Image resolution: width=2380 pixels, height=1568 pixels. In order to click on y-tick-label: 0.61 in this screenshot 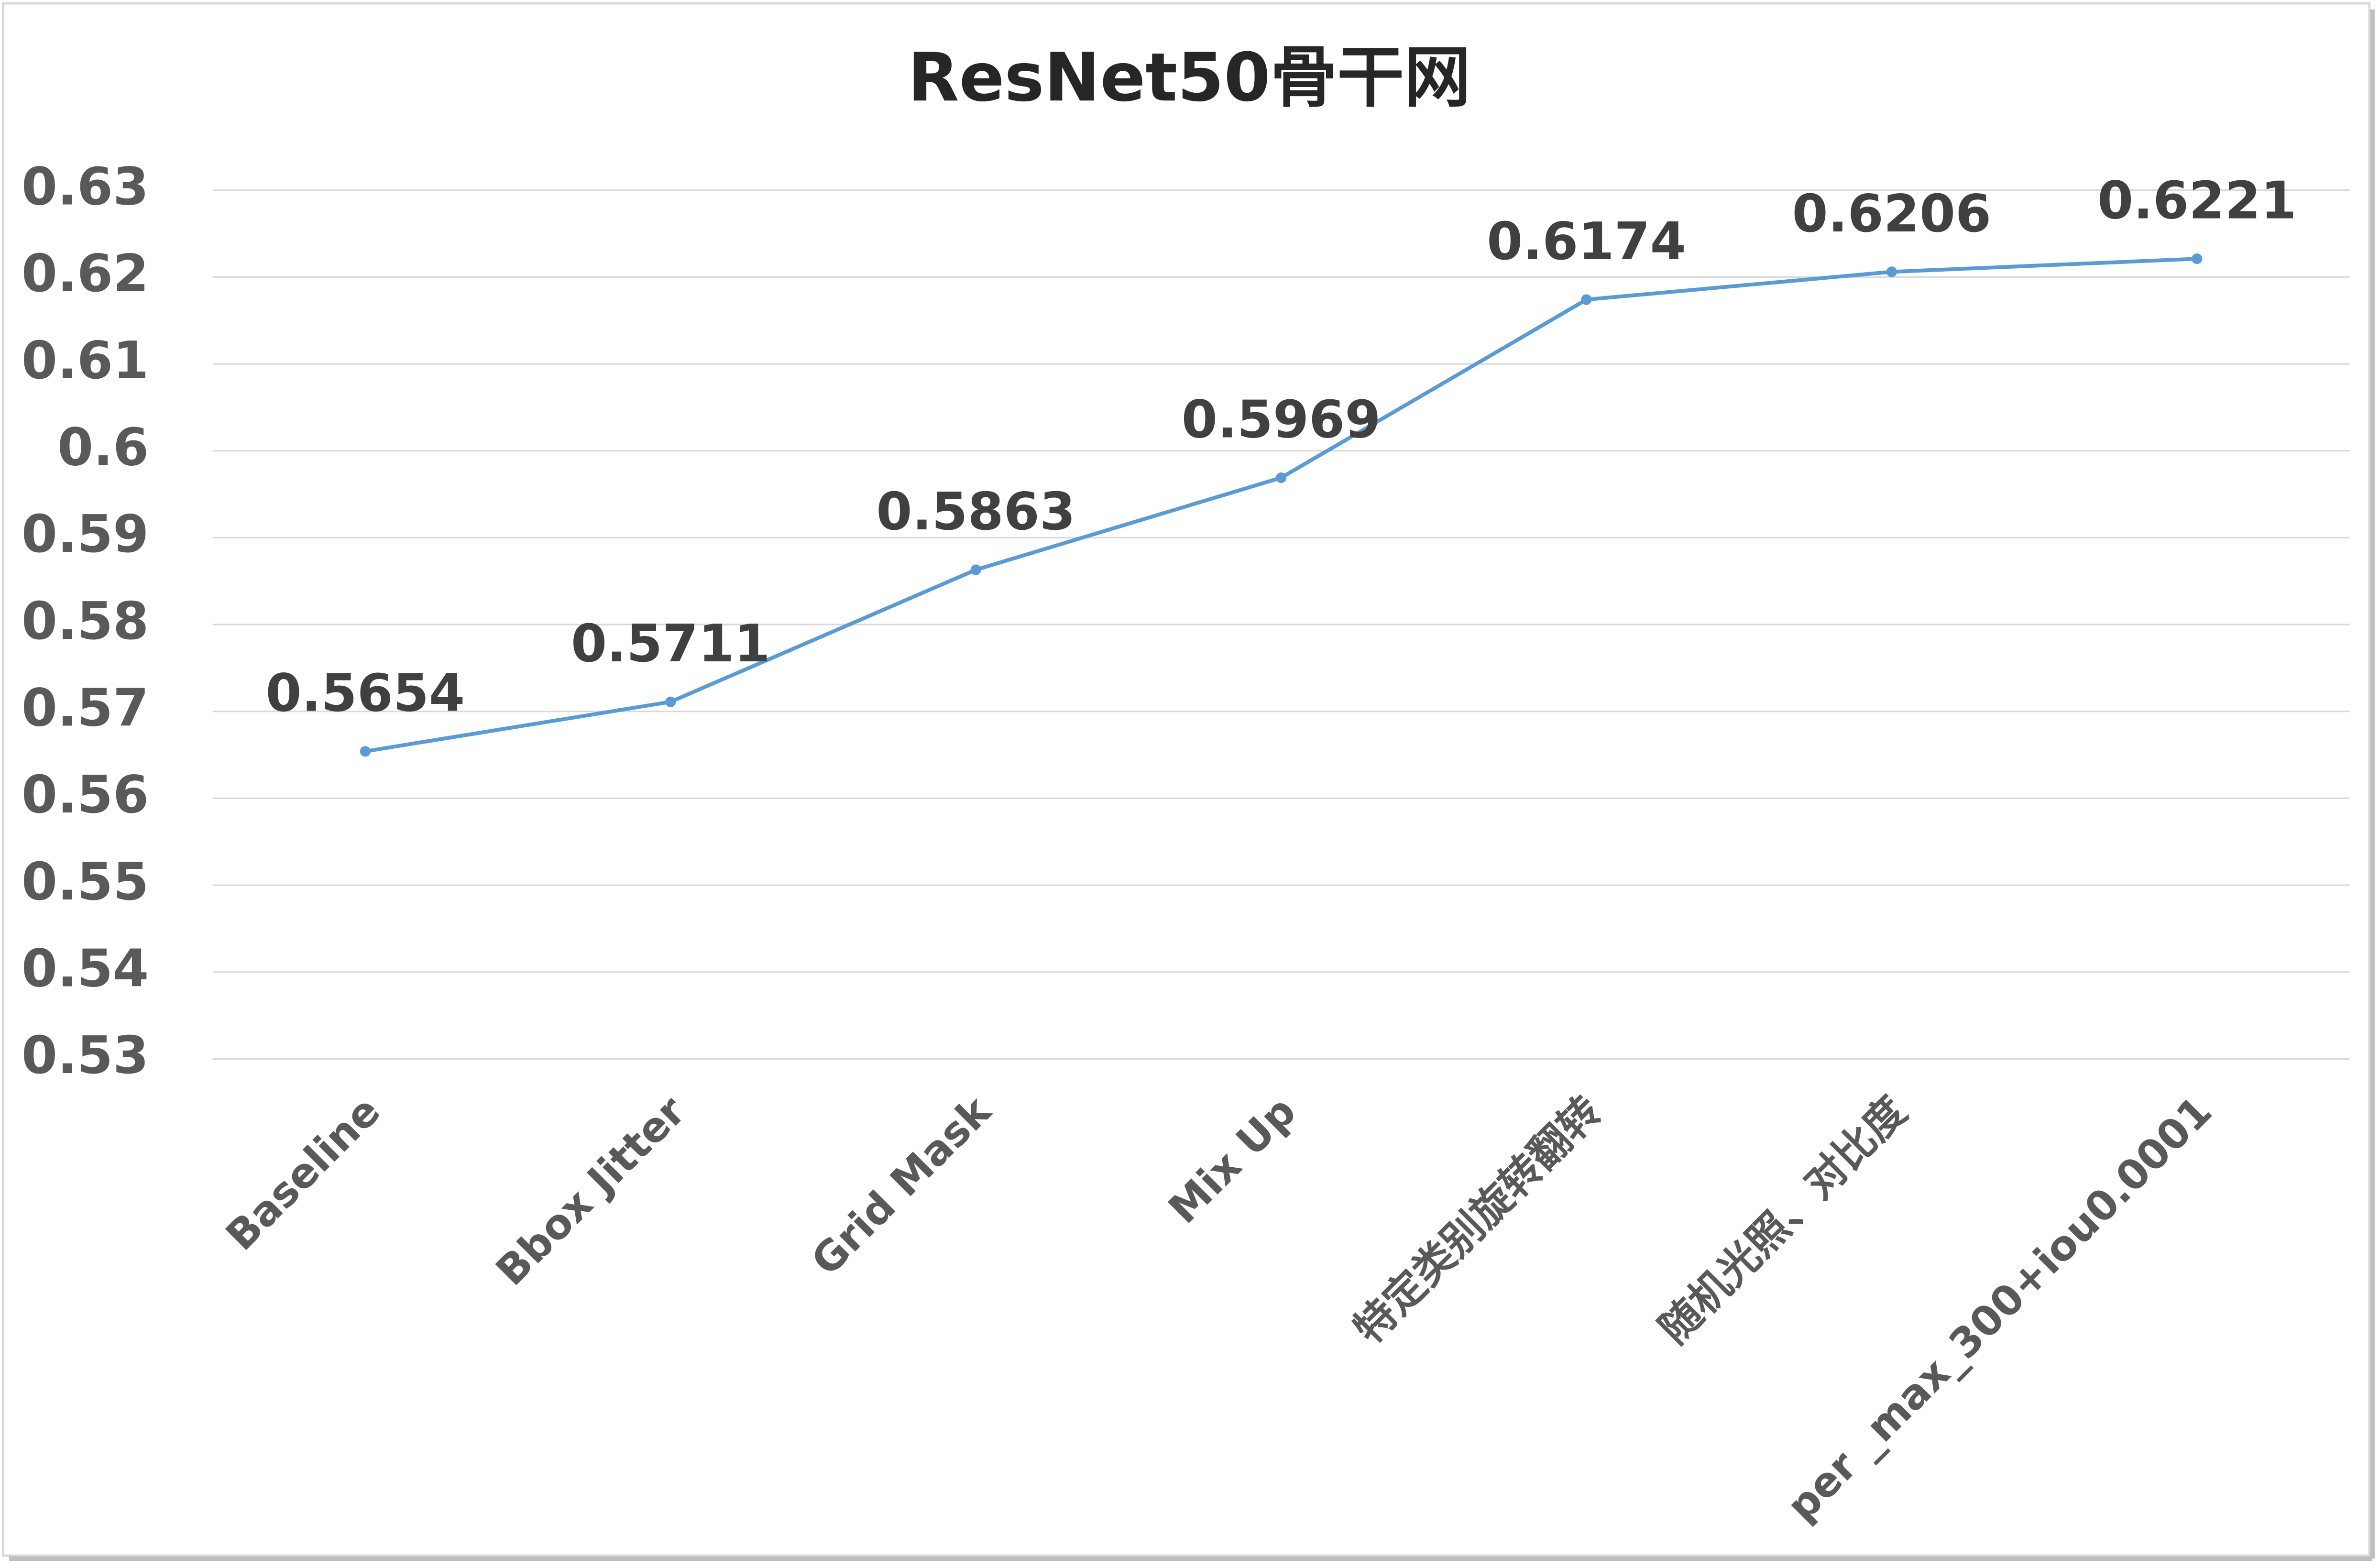, I will do `click(86, 361)`.